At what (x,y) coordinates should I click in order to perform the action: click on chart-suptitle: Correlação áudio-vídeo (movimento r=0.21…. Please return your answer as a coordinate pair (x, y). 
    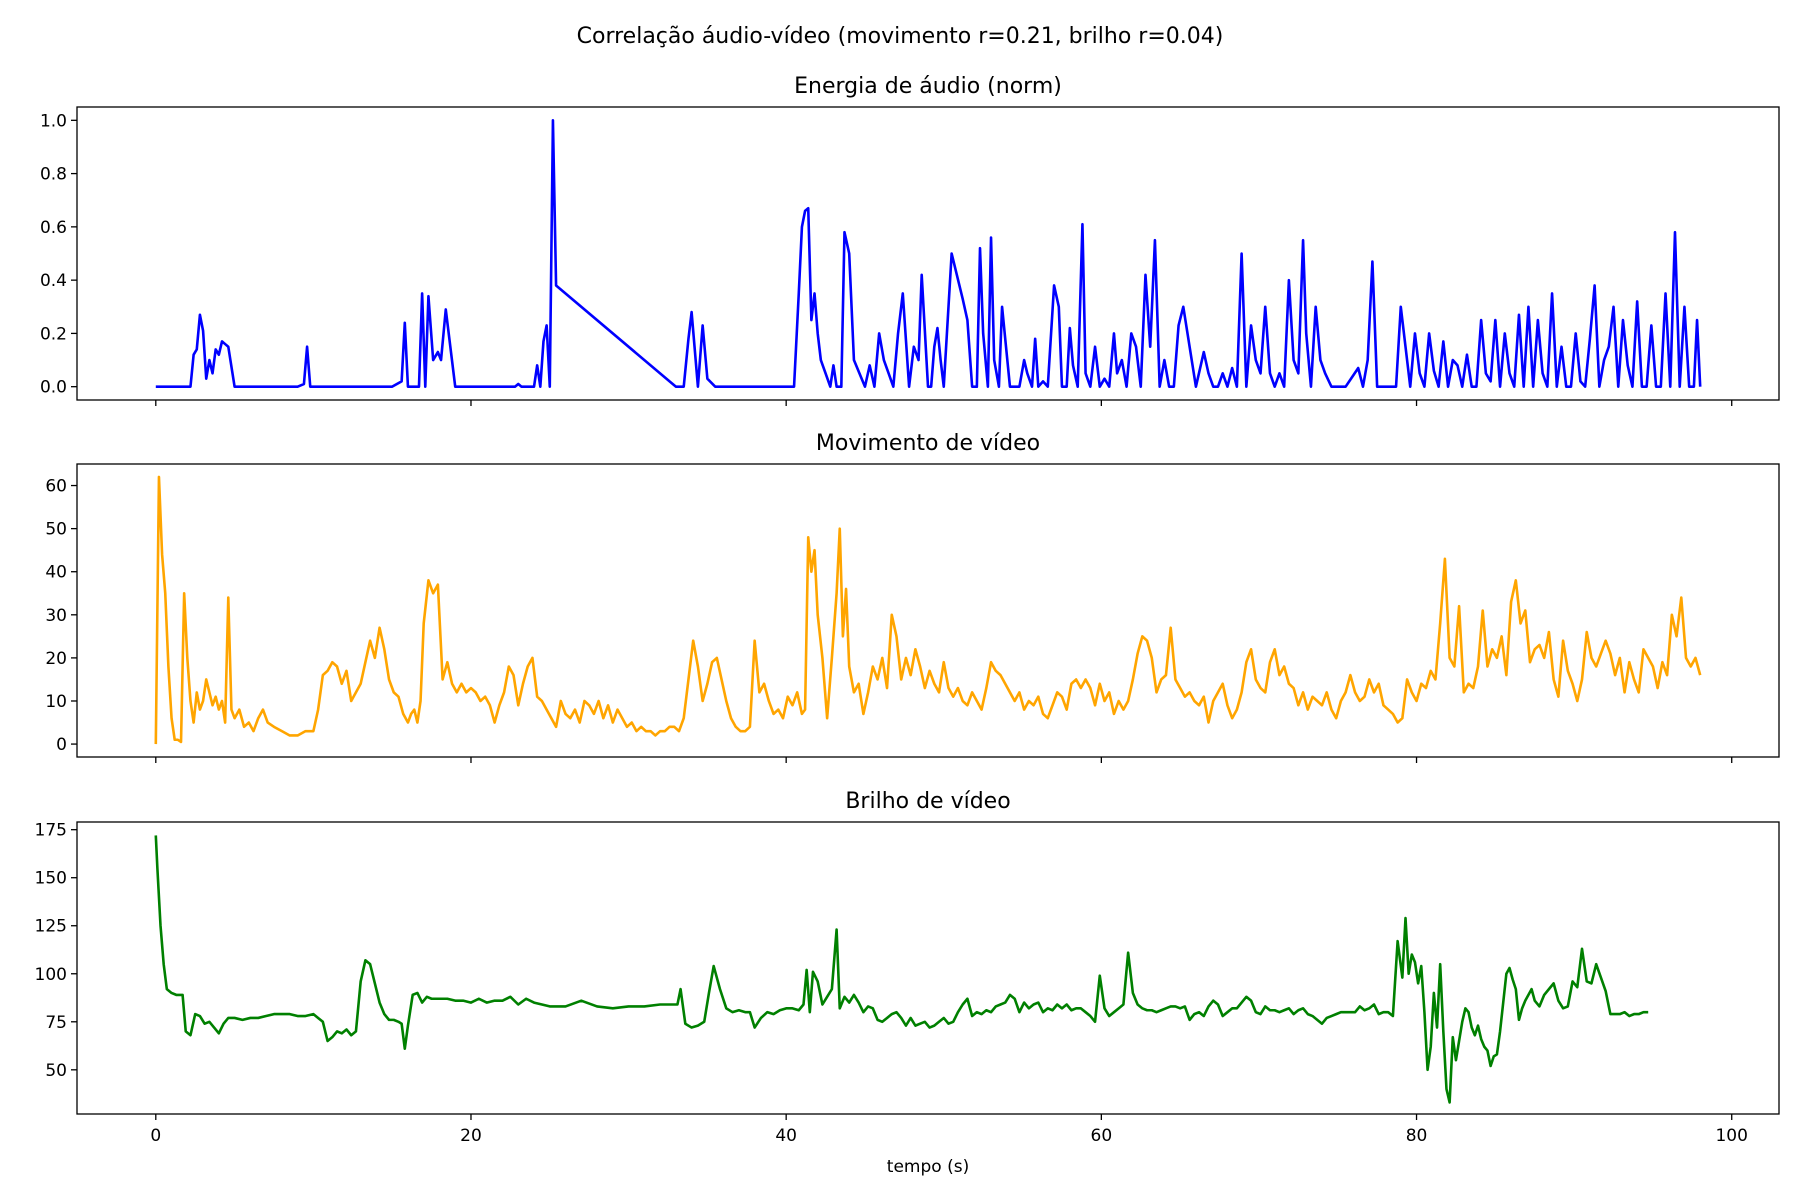
    Looking at the image, I should click on (900, 36).